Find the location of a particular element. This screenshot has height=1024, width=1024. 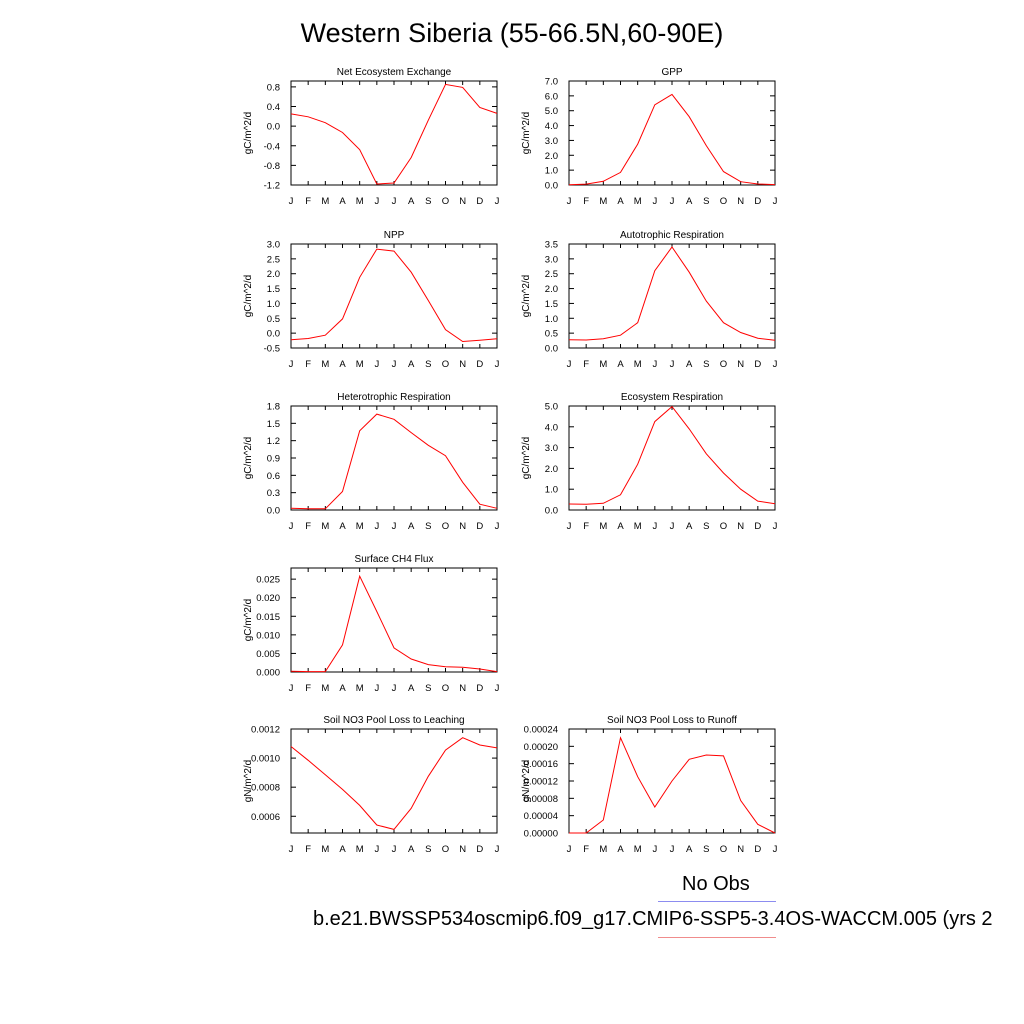

legend-obs-label: No Obs is located at coordinates (716, 884).